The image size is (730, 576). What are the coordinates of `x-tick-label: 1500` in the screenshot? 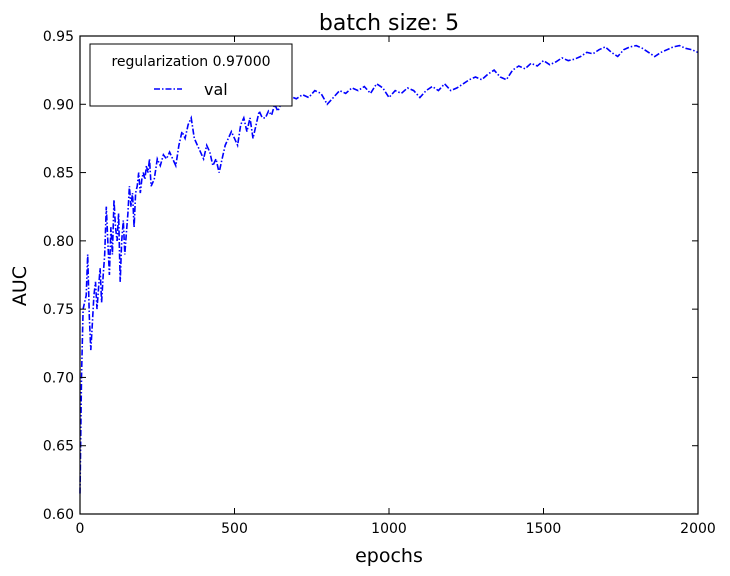 It's located at (544, 529).